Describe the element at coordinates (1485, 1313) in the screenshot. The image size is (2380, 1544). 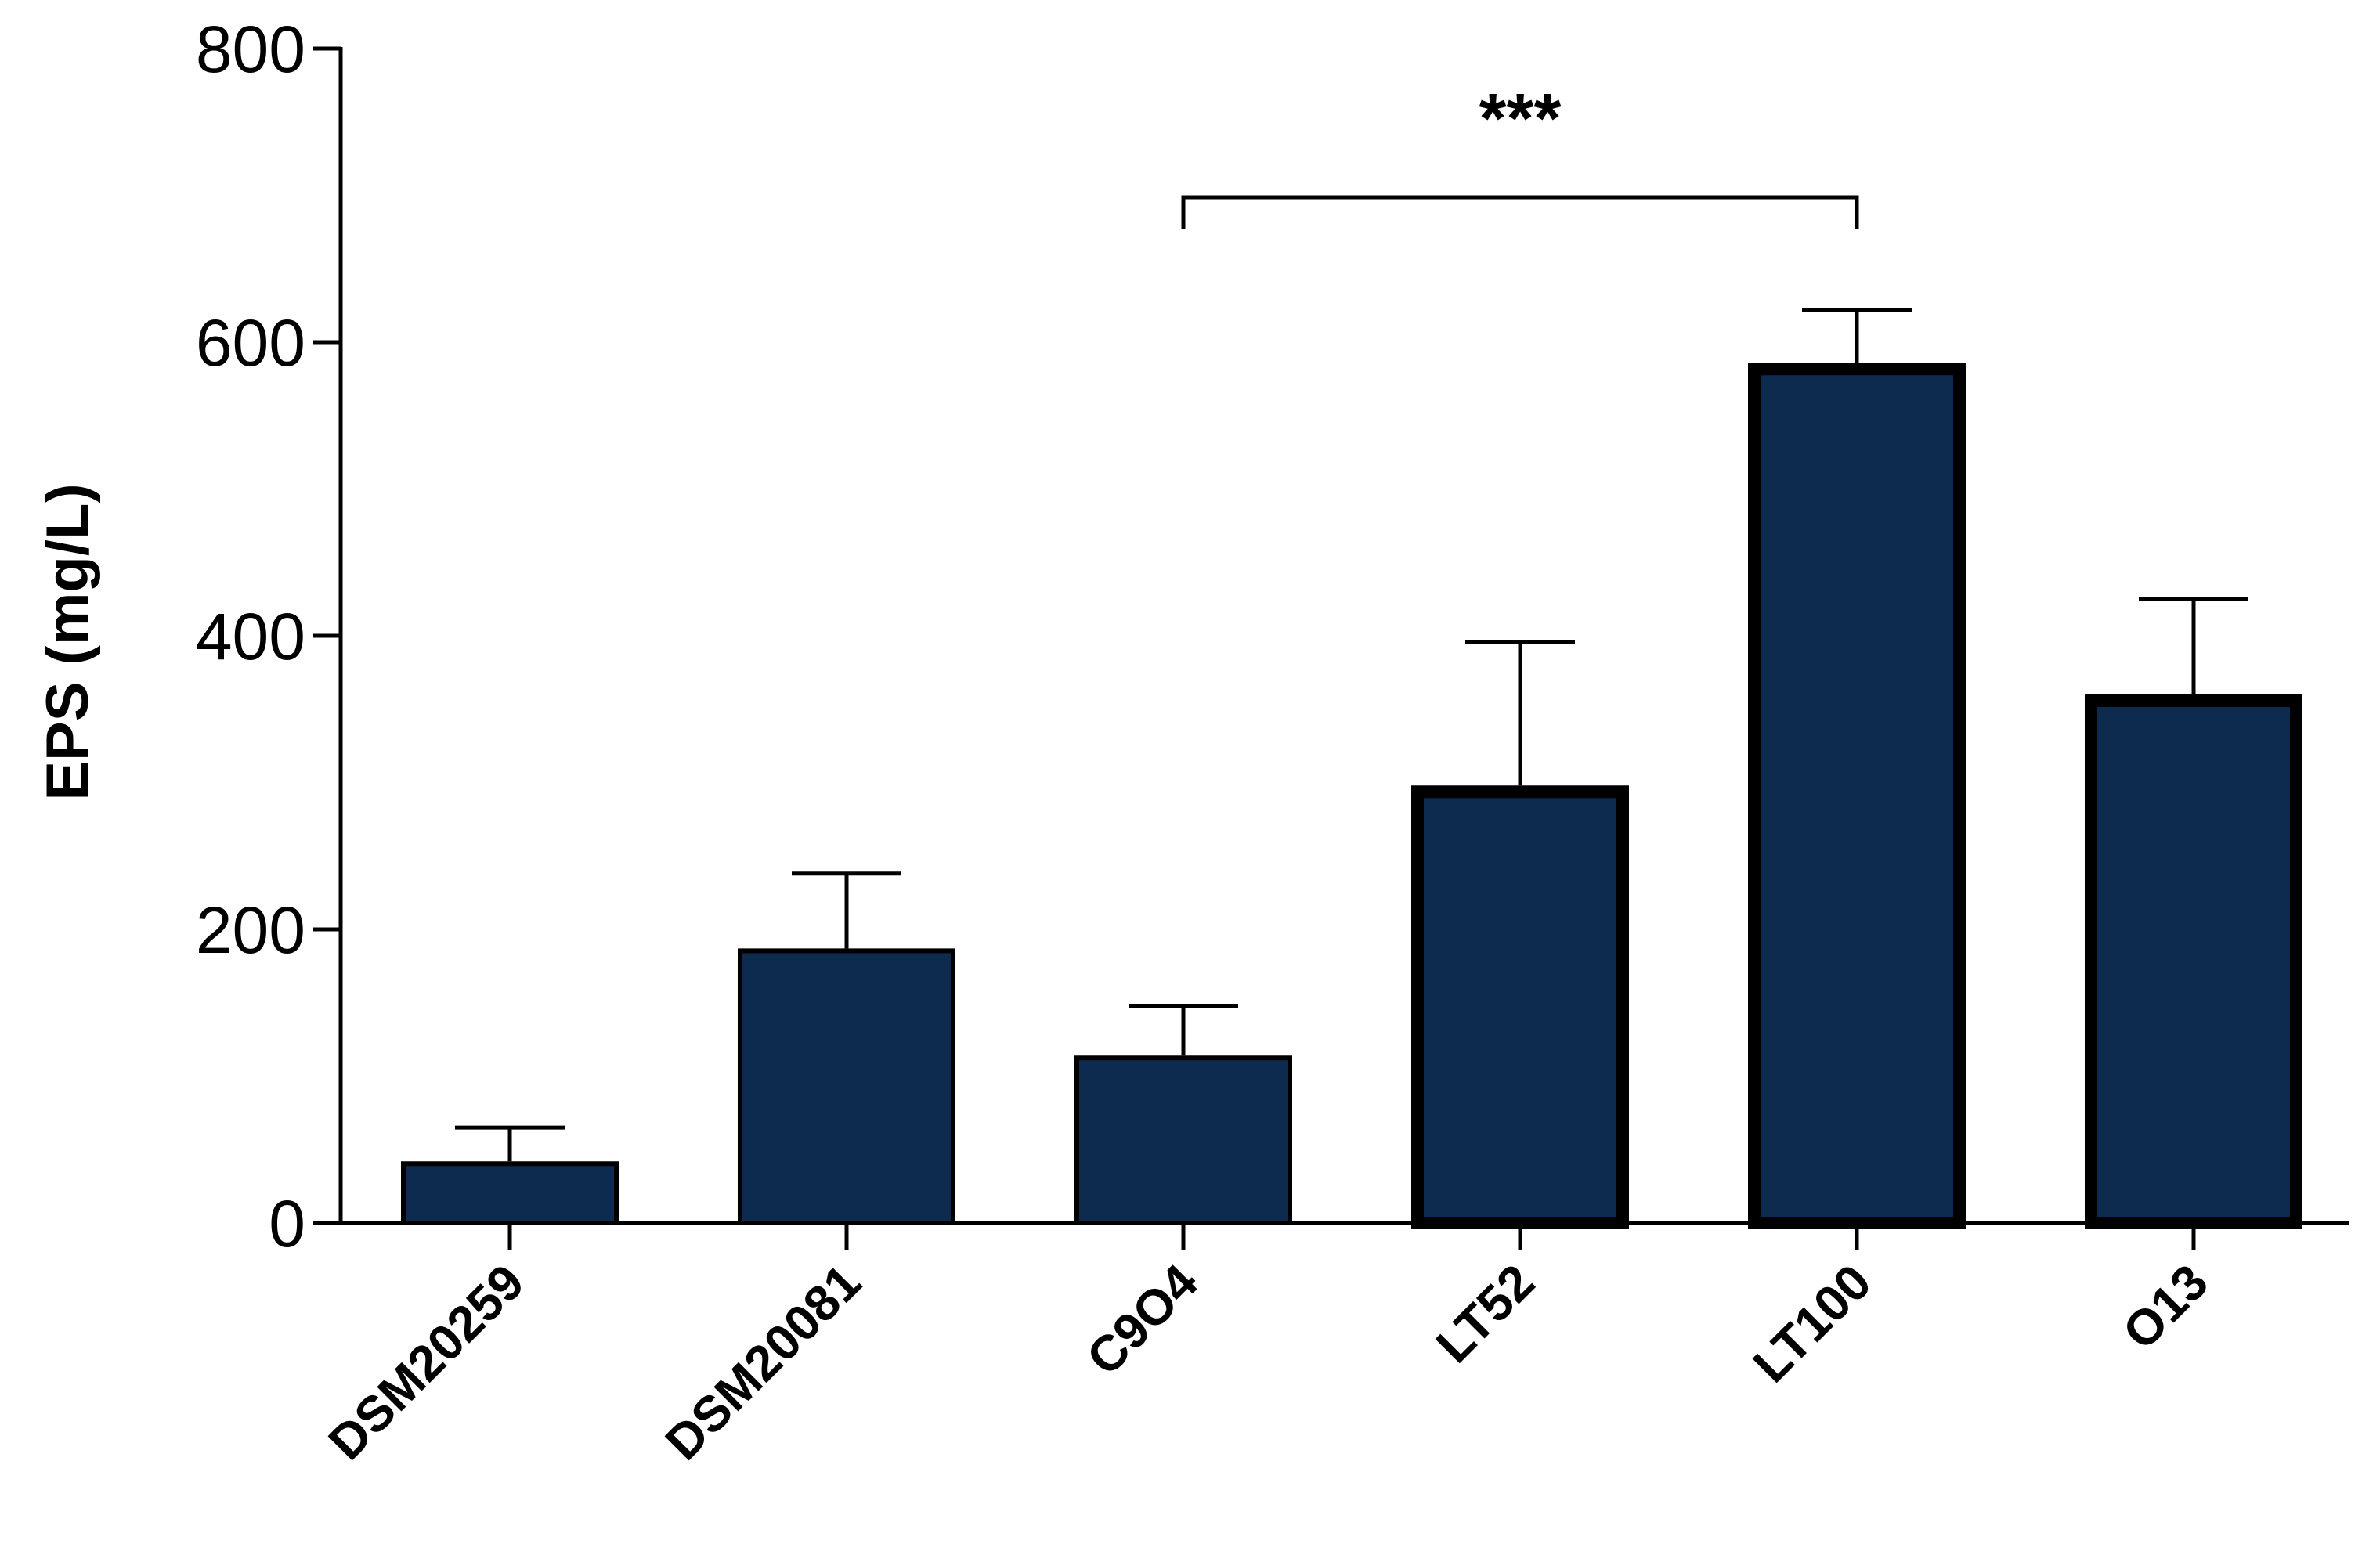
I see `x-tick-label: LT52` at that location.